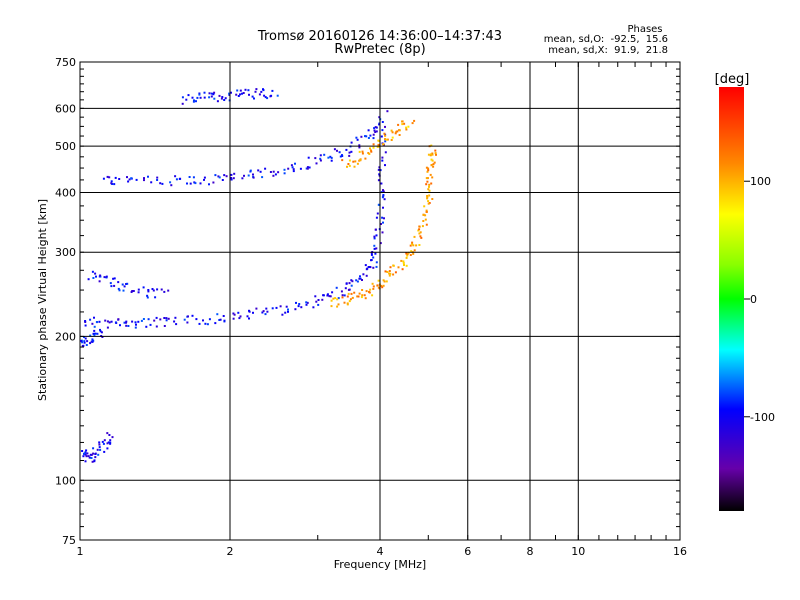  Describe the element at coordinates (65, 62) in the screenshot. I see `y-tick-label: 750` at that location.